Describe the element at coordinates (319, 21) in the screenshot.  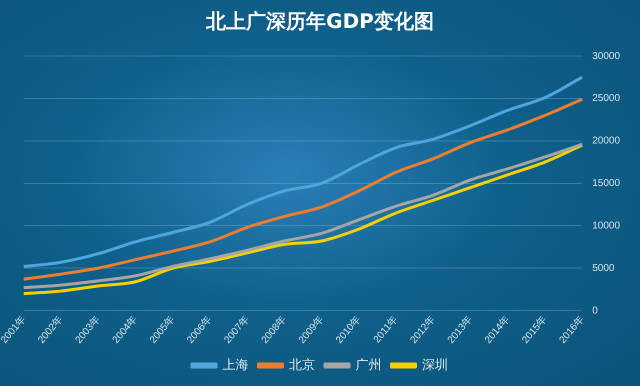
I see `chart-title: 北上广深历年GDP变化图` at that location.